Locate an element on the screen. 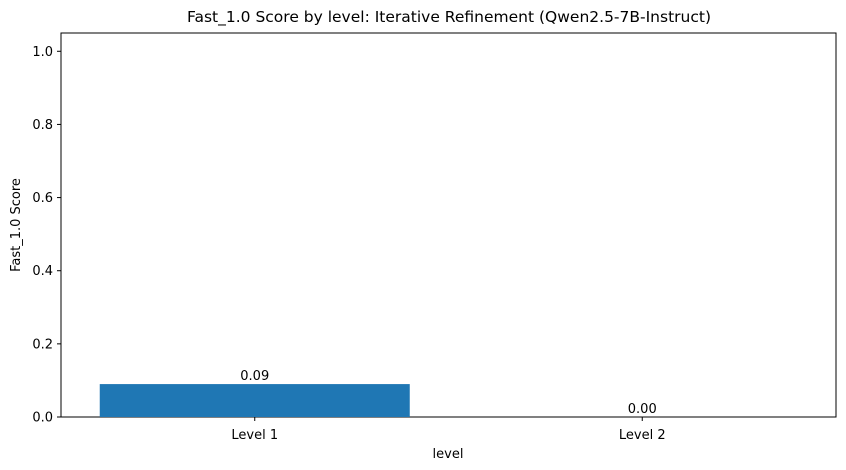  y-tick-label: 0.6 is located at coordinates (42, 198).